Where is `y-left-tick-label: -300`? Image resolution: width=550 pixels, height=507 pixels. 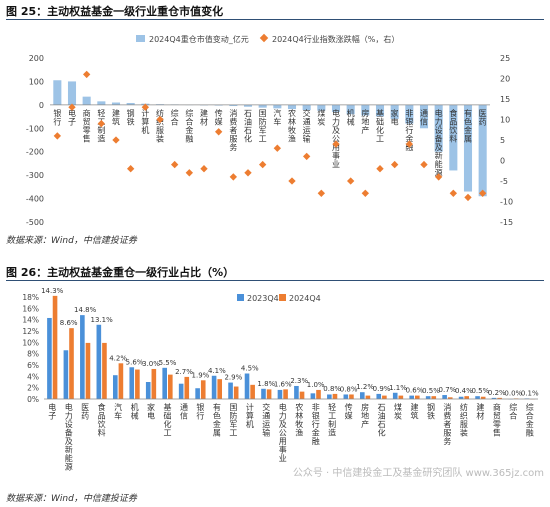
y-left-tick-label: -300 is located at coordinates (35, 175).